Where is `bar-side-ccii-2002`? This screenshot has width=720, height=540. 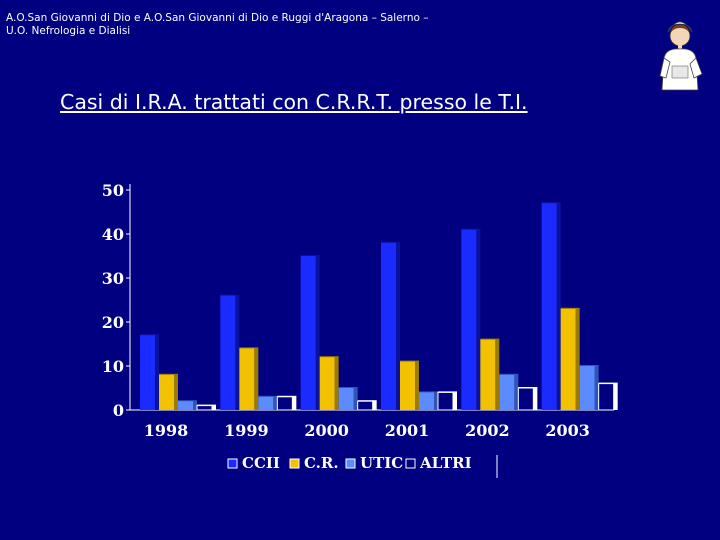 bar-side-ccii-2002 is located at coordinates (478, 319).